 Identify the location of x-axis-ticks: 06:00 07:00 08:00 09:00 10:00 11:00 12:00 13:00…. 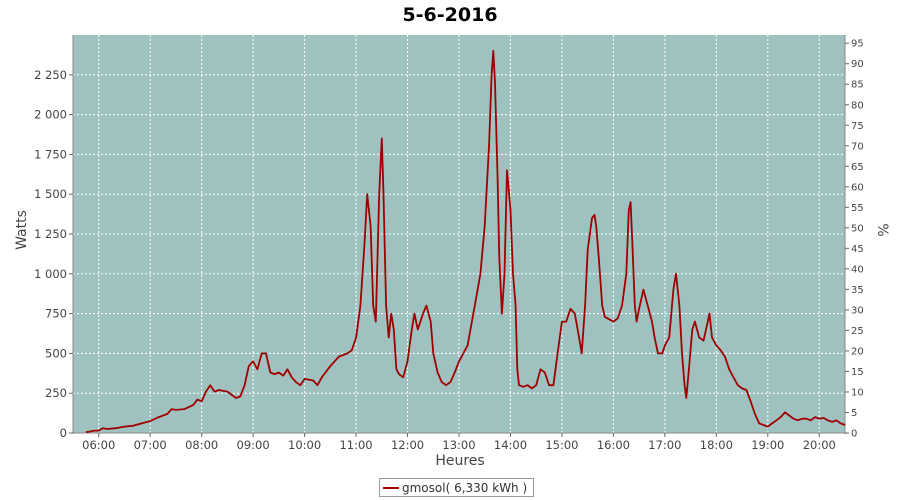
(459, 442).